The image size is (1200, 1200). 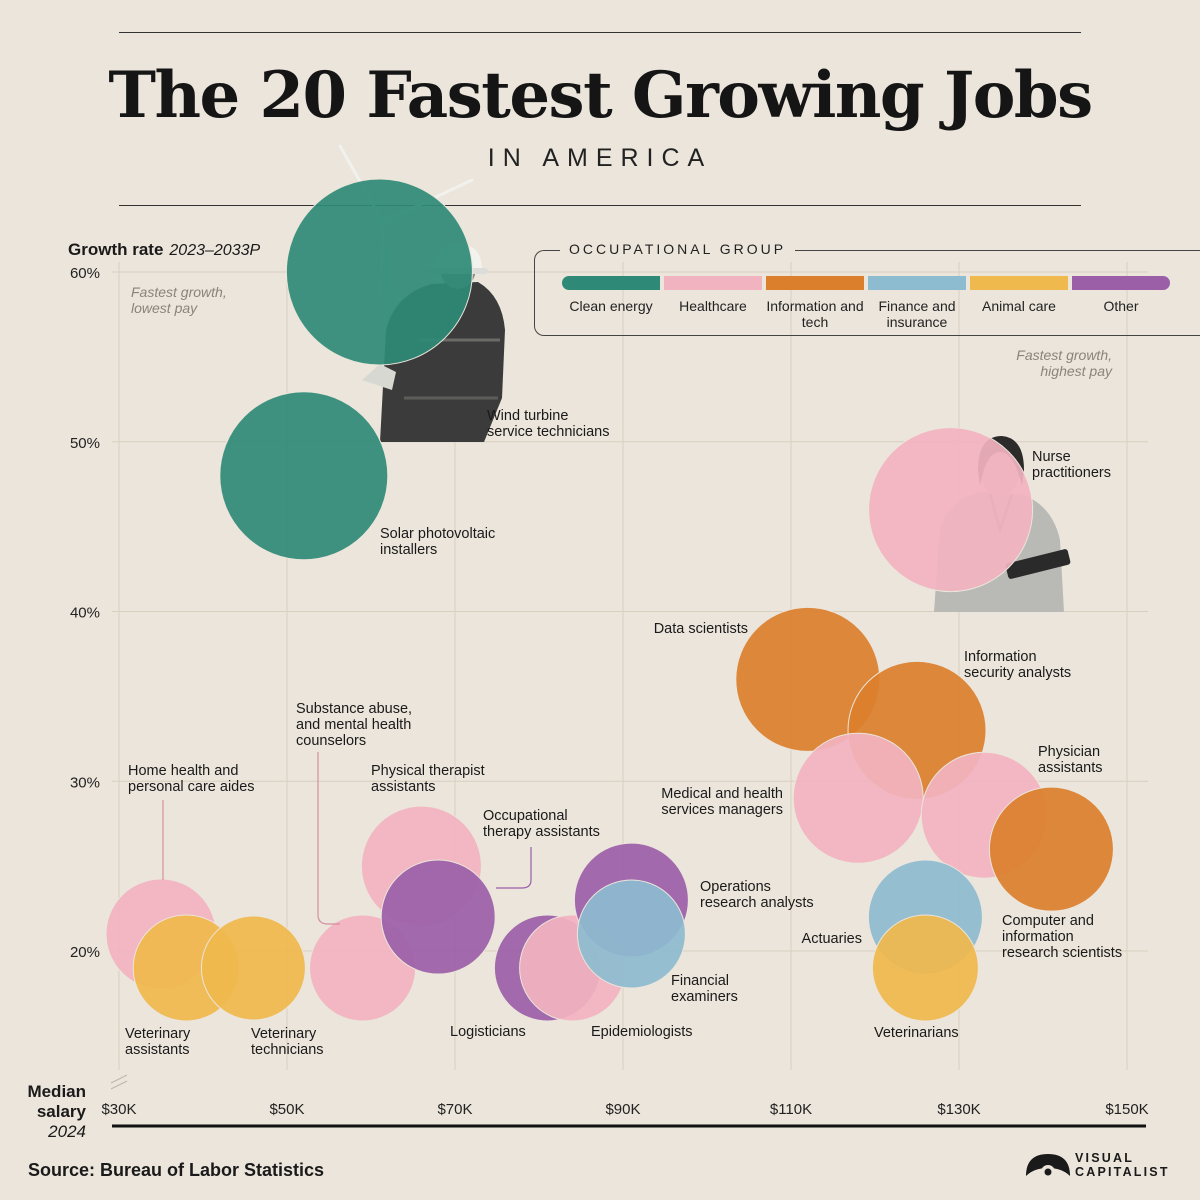 I want to click on bubble-label: Veterinary assistants, so click(x=158, y=1042).